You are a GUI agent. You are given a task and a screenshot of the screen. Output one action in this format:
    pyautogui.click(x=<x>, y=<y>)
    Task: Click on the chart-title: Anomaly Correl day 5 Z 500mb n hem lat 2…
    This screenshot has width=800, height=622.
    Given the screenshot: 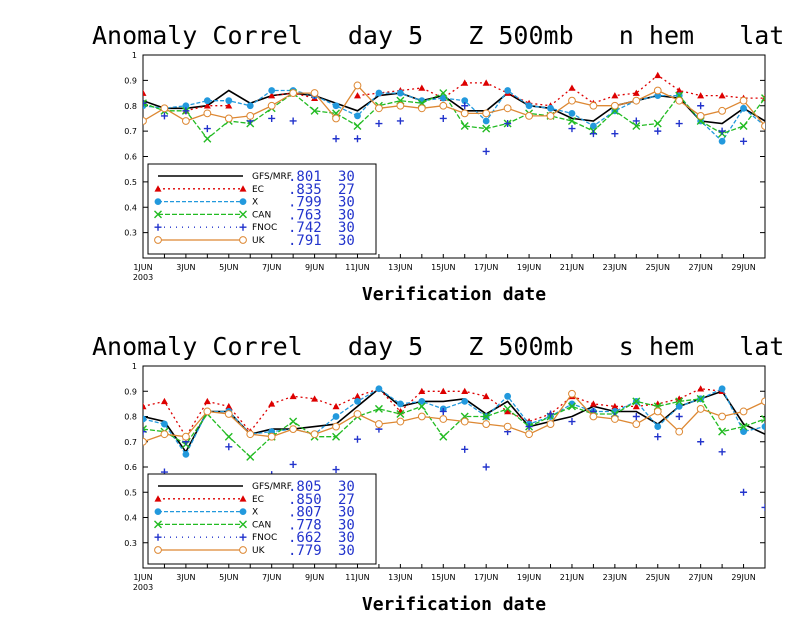 What is the action you would take?
    pyautogui.click(x=446, y=35)
    